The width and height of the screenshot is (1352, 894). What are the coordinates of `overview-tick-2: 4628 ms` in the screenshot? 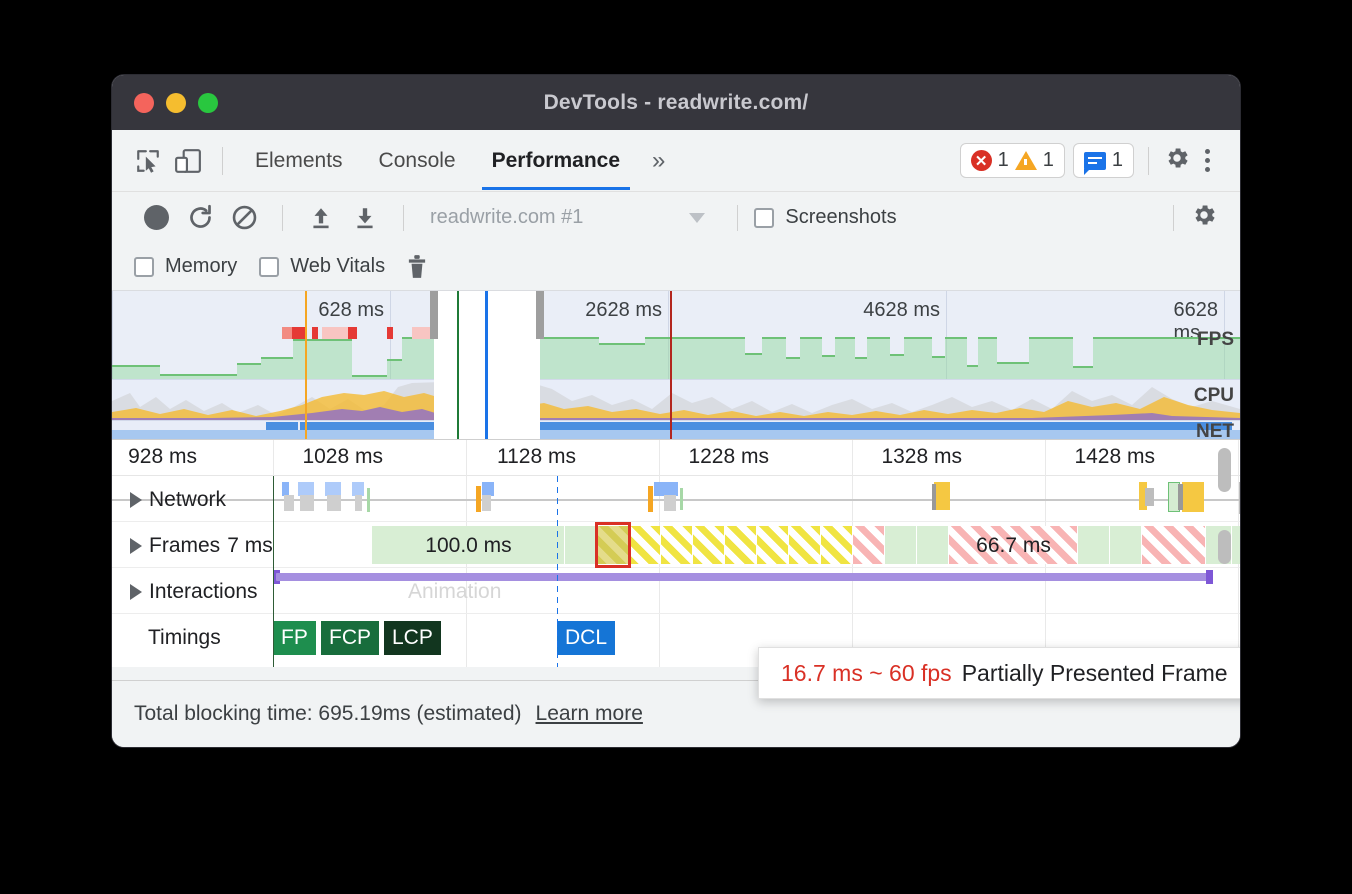 It's located at (901, 310).